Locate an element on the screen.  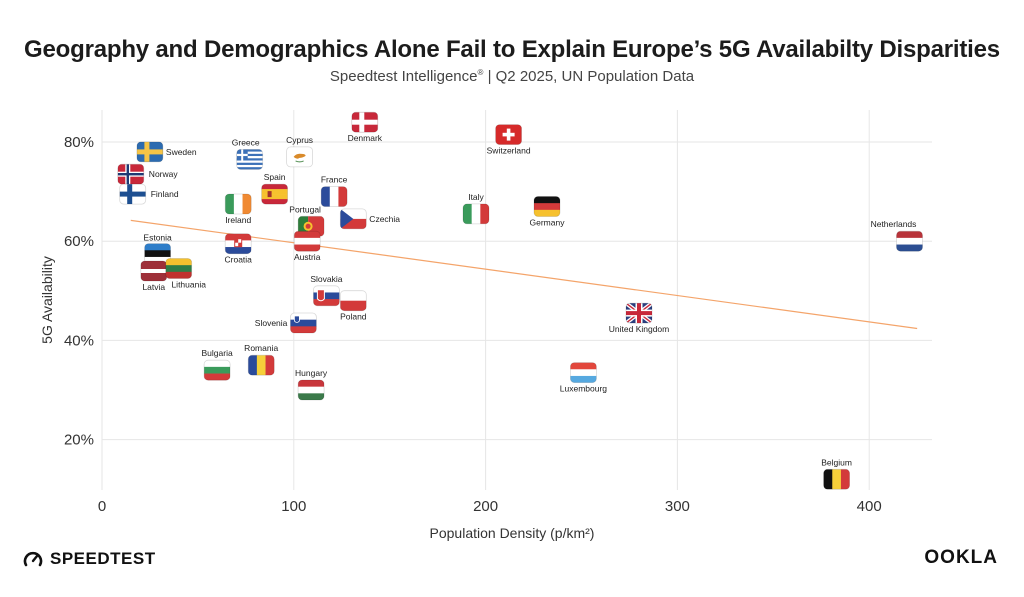
flag-germany-icon is located at coordinates (547, 206).